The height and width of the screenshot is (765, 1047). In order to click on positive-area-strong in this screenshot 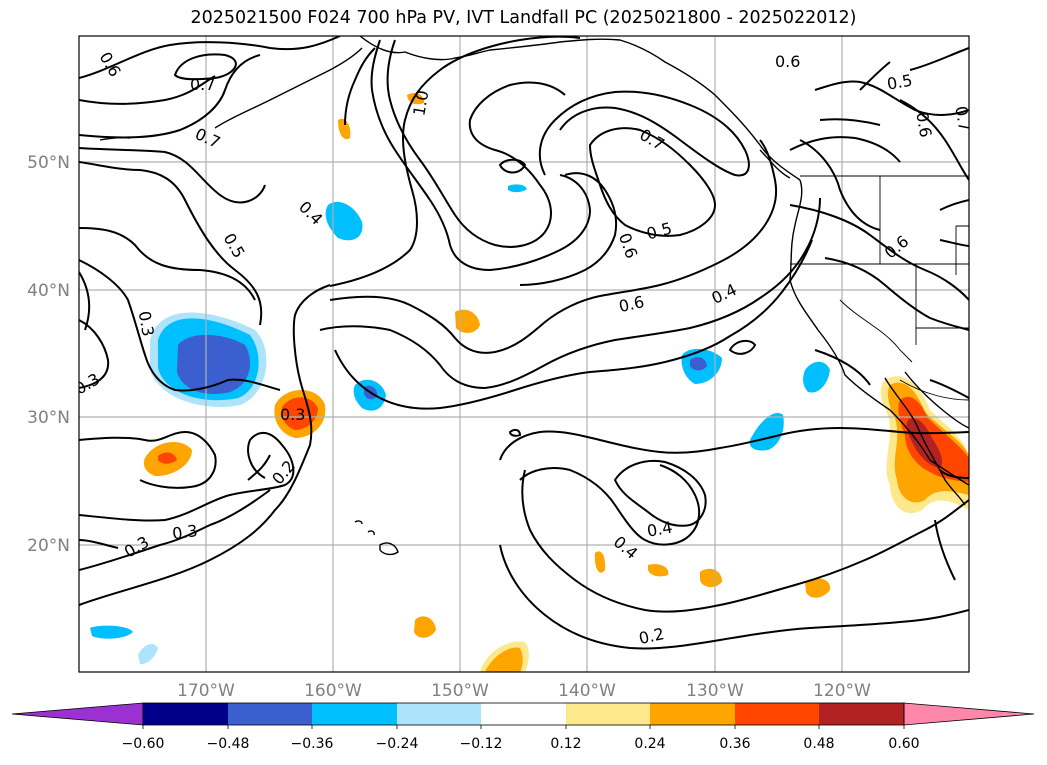, I will do `click(933, 439)`.